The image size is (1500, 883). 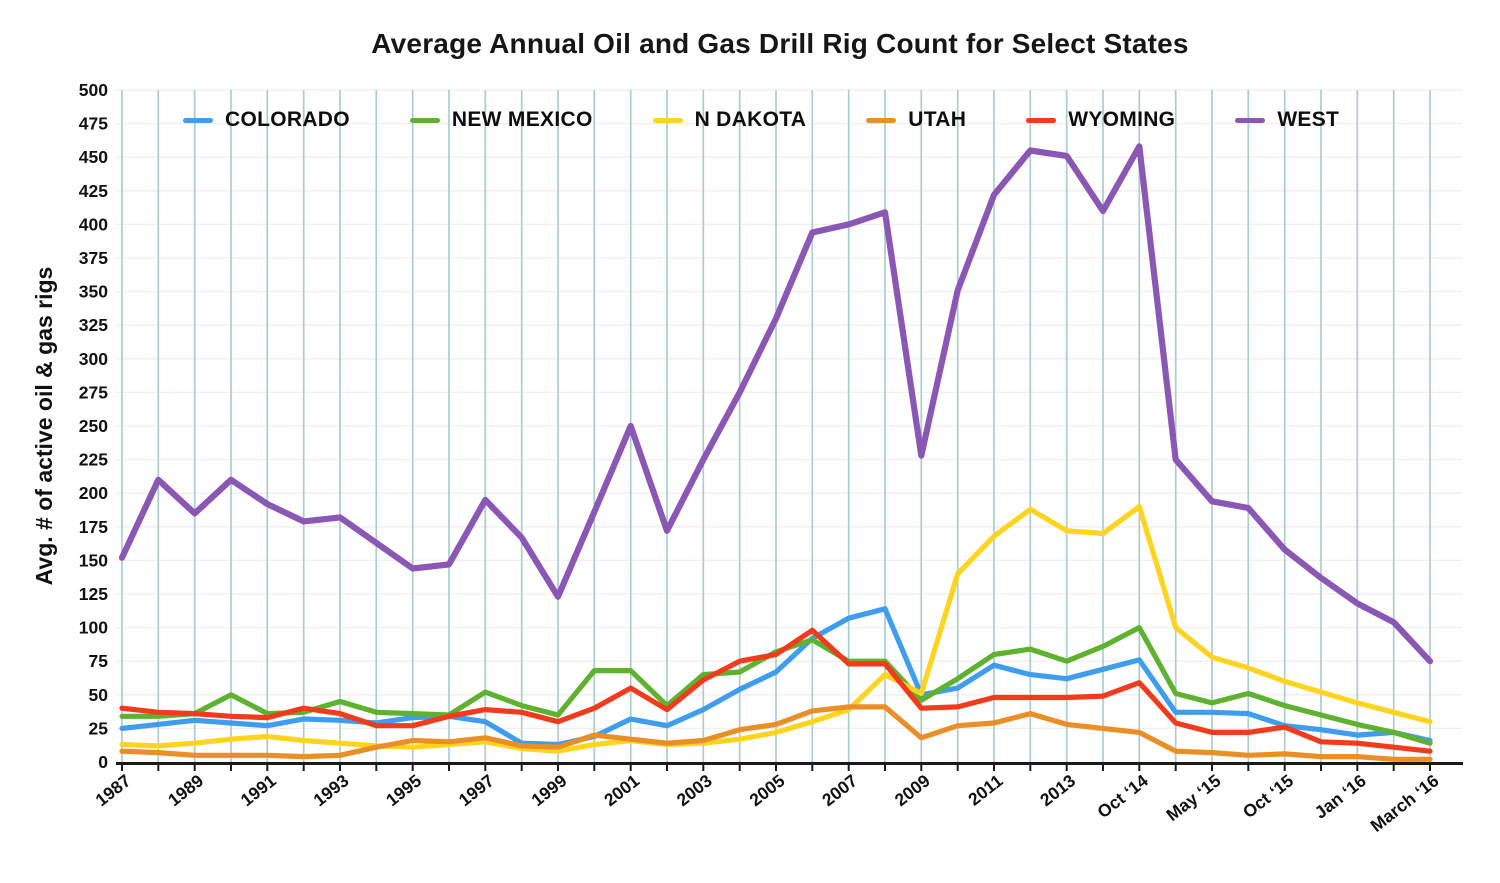 I want to click on y-tick-label: 475, so click(x=93, y=124).